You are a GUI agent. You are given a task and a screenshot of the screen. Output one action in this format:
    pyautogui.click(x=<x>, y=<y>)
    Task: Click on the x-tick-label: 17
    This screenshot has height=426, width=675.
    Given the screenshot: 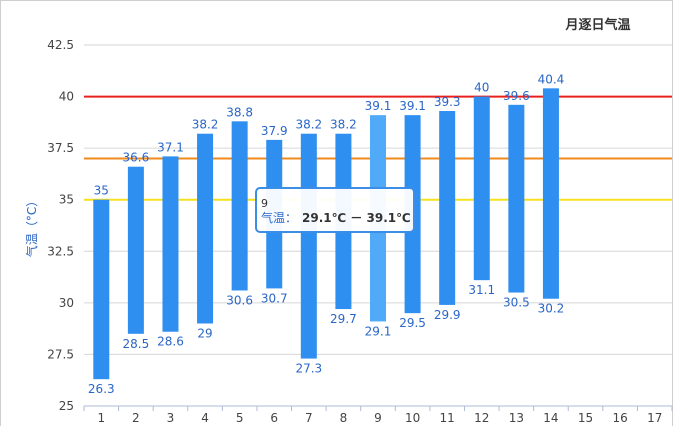 What is the action you would take?
    pyautogui.click(x=654, y=418)
    